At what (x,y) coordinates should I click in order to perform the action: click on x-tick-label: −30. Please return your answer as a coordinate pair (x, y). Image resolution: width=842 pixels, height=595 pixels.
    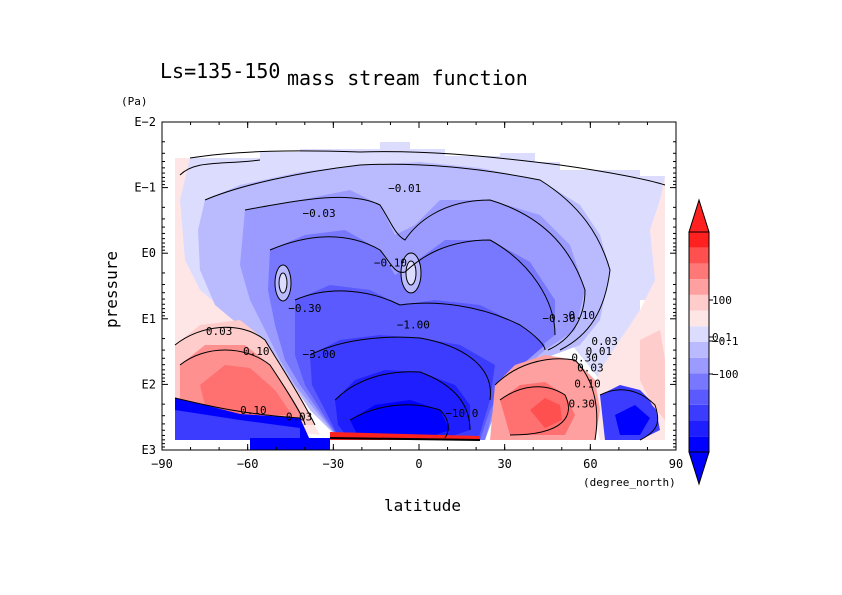
    Looking at the image, I should click on (333, 464).